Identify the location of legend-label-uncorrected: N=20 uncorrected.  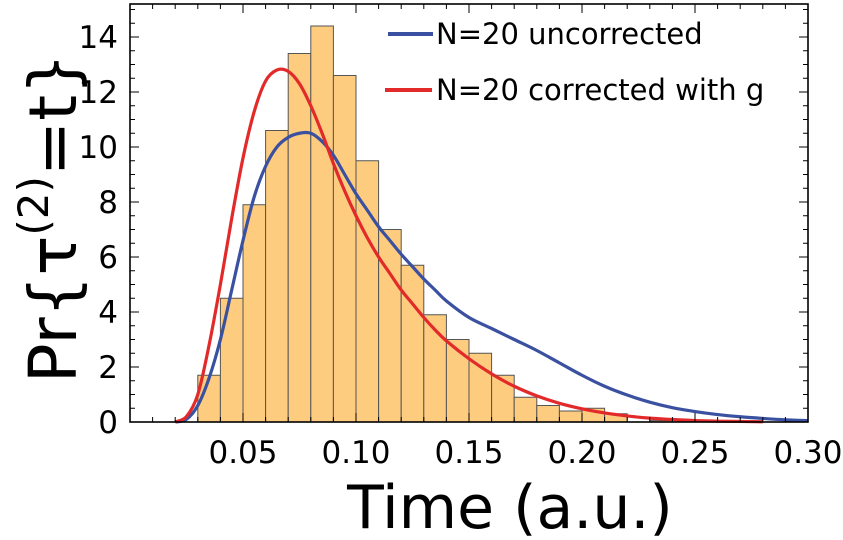
(569, 34).